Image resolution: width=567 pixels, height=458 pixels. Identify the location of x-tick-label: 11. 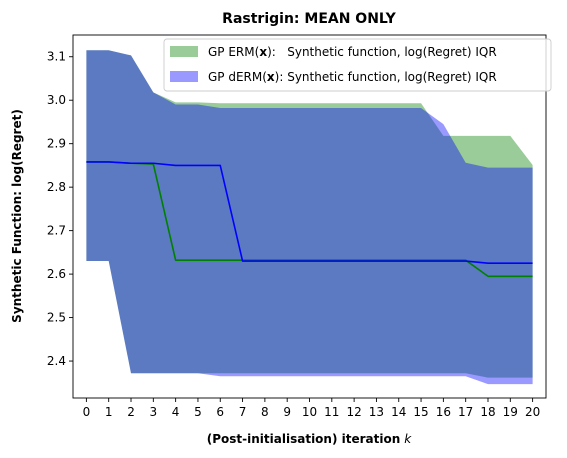
(331, 412).